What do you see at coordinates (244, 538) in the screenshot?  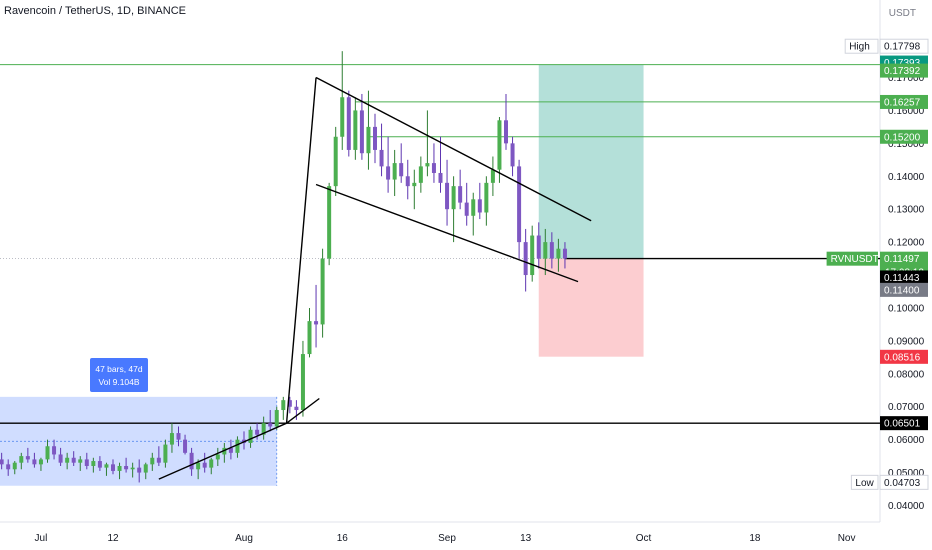 I see `time-tick-label: Aug` at bounding box center [244, 538].